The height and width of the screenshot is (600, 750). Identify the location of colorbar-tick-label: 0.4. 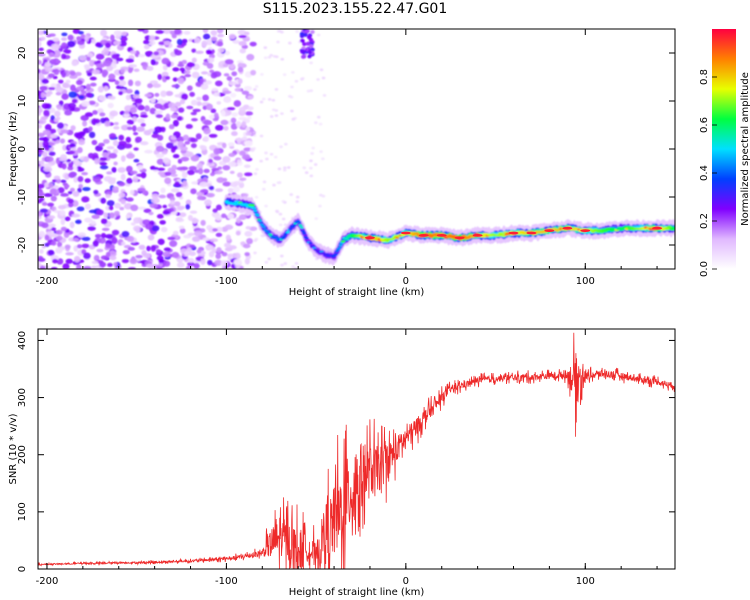
(704, 173).